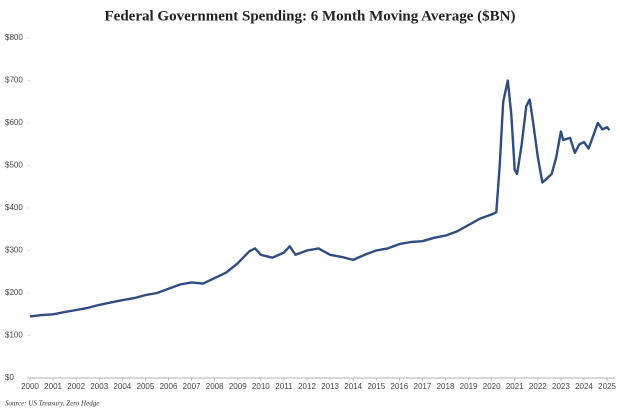 Image resolution: width=620 pixels, height=412 pixels. I want to click on x-tick-label: 2023, so click(561, 386).